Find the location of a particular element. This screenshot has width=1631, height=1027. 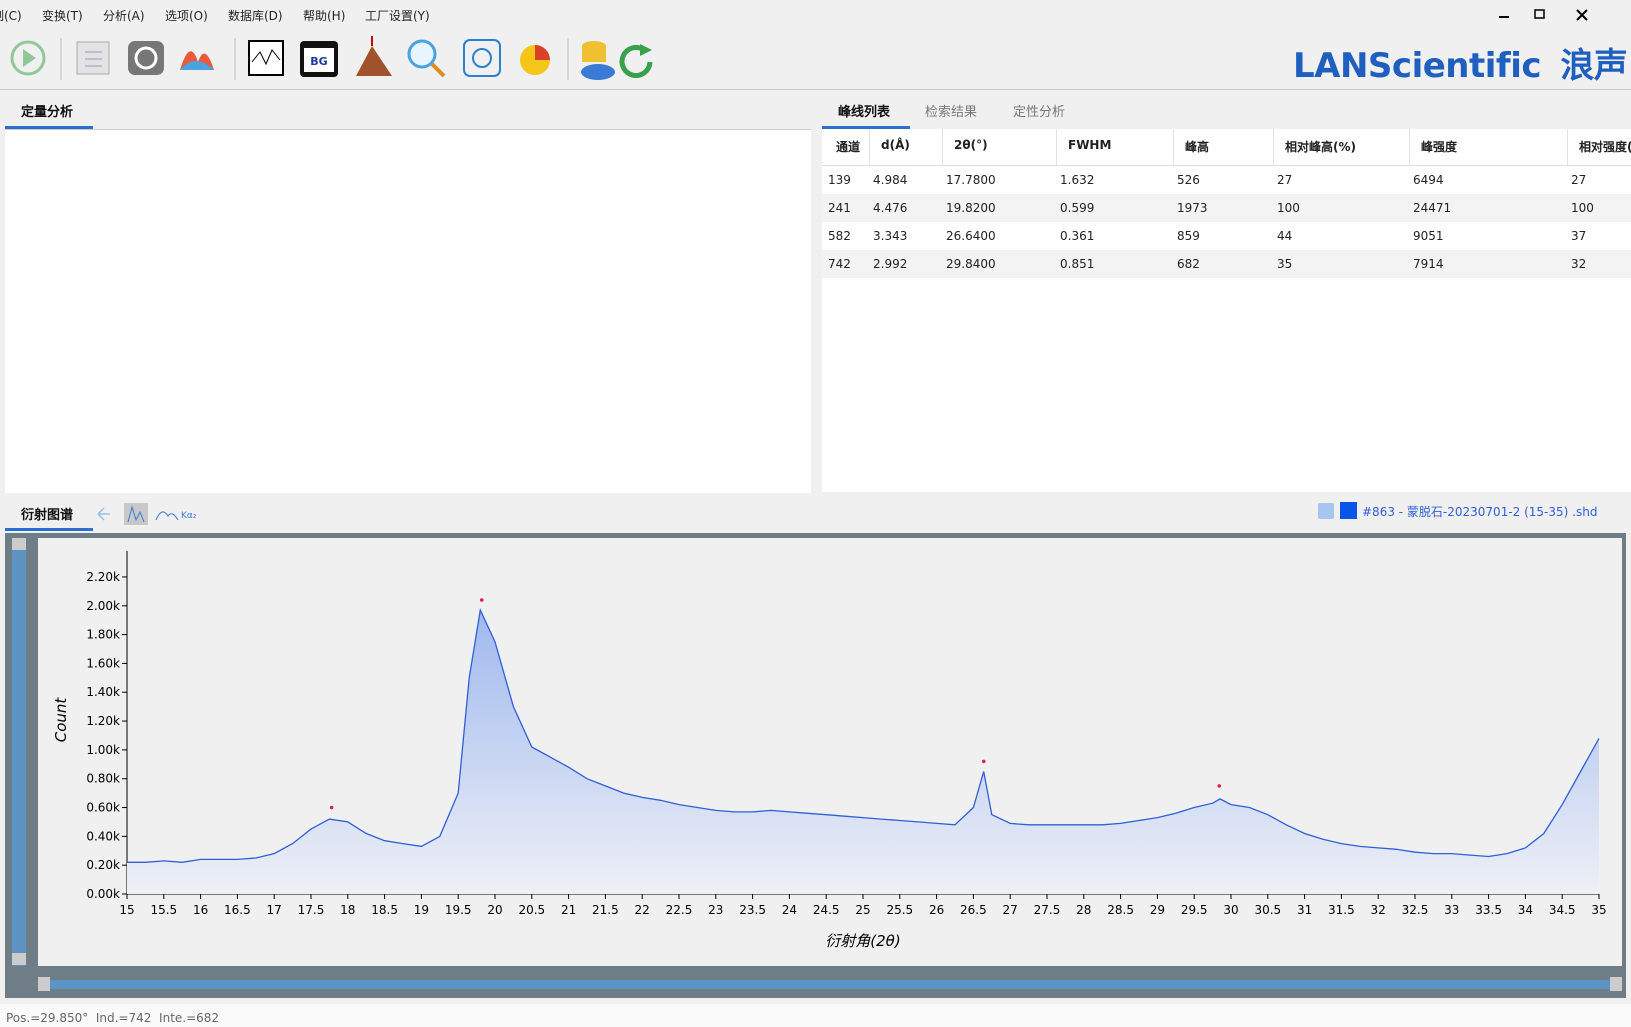

table-cell: 26.6400 is located at coordinates (971, 236).